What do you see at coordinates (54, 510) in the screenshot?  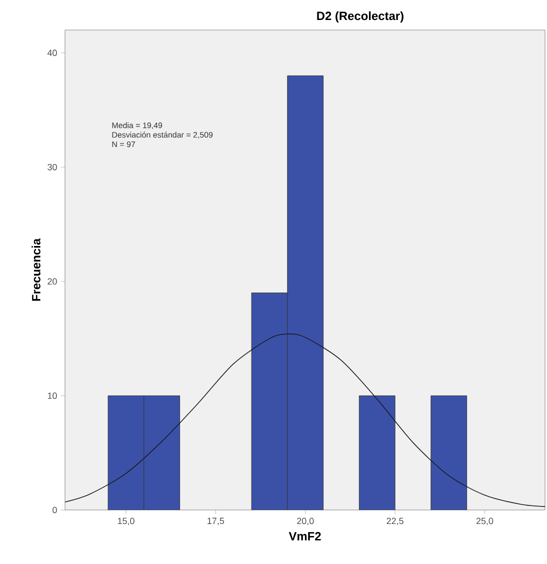 I see `y-tick-label: 0` at bounding box center [54, 510].